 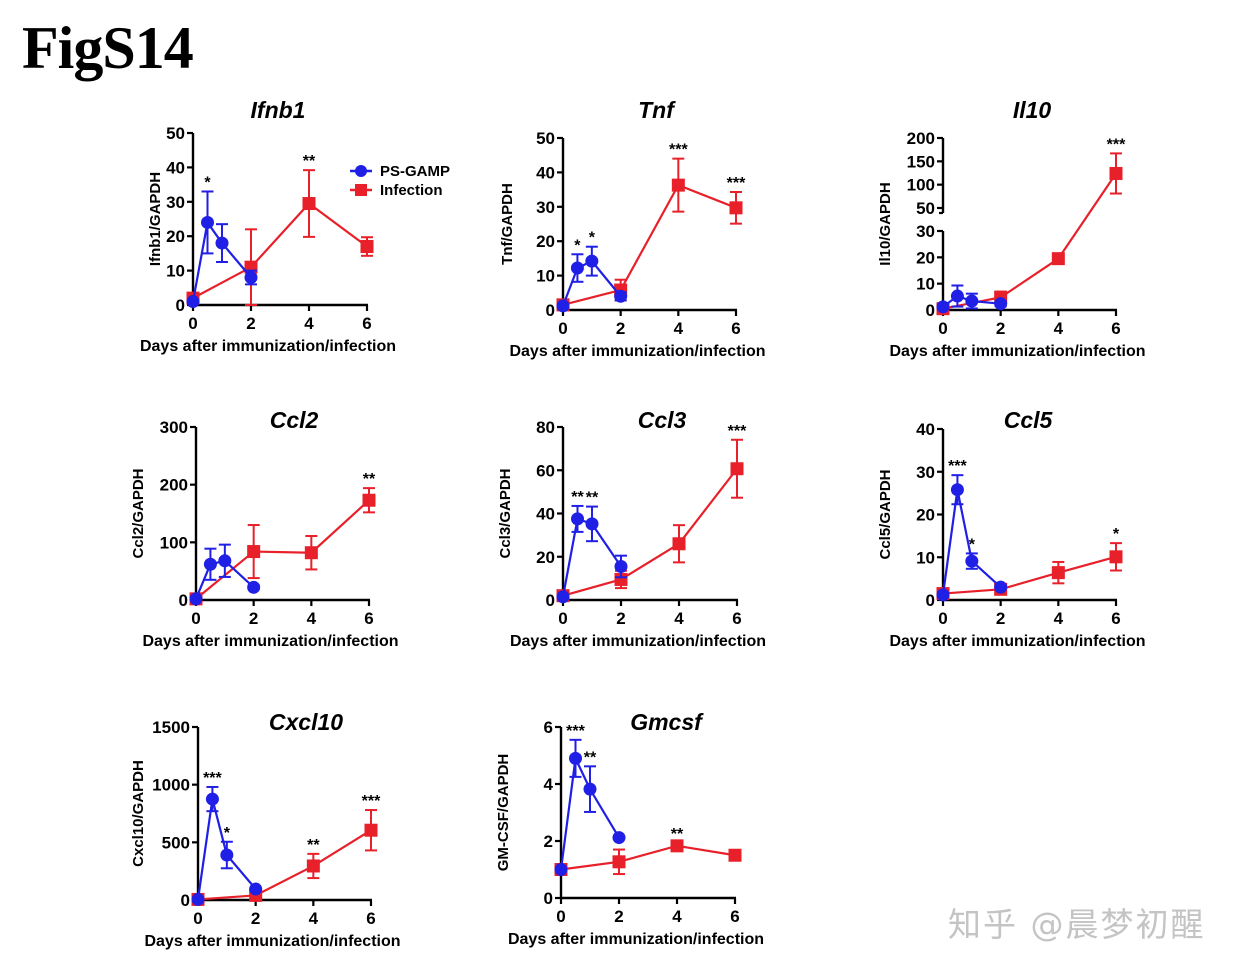 What do you see at coordinates (549, 784) in the screenshot?
I see `y-tick-label: 4` at bounding box center [549, 784].